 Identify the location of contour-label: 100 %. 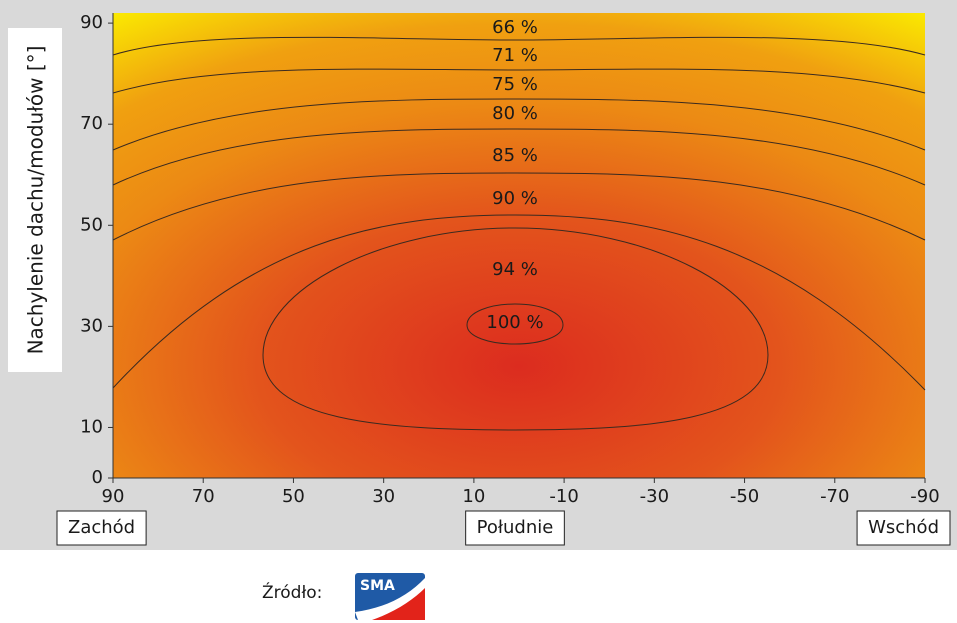
(514, 322).